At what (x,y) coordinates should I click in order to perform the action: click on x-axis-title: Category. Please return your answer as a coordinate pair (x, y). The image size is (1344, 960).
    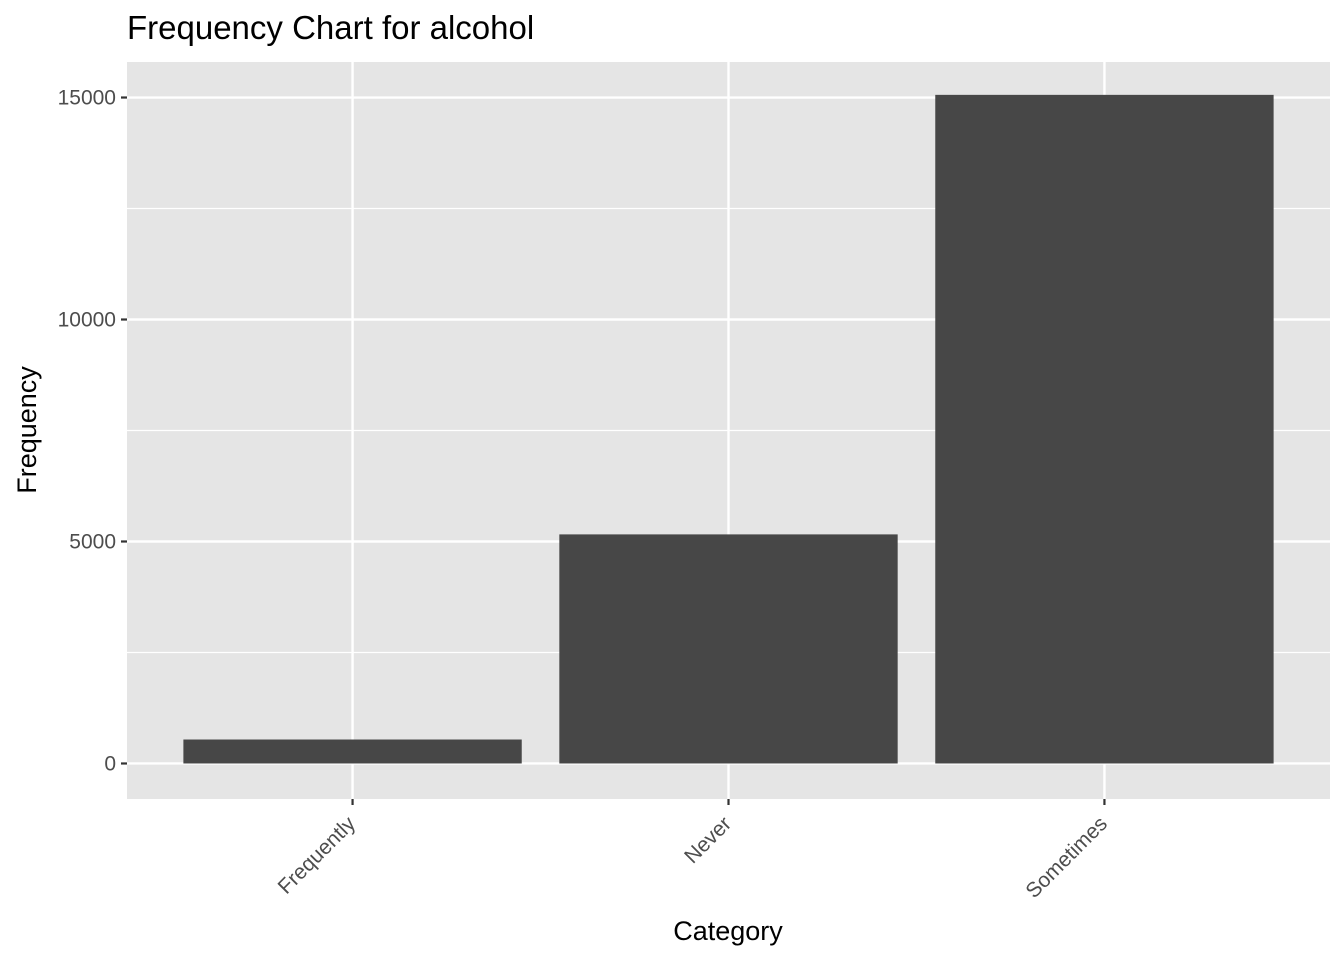
    Looking at the image, I should click on (728, 931).